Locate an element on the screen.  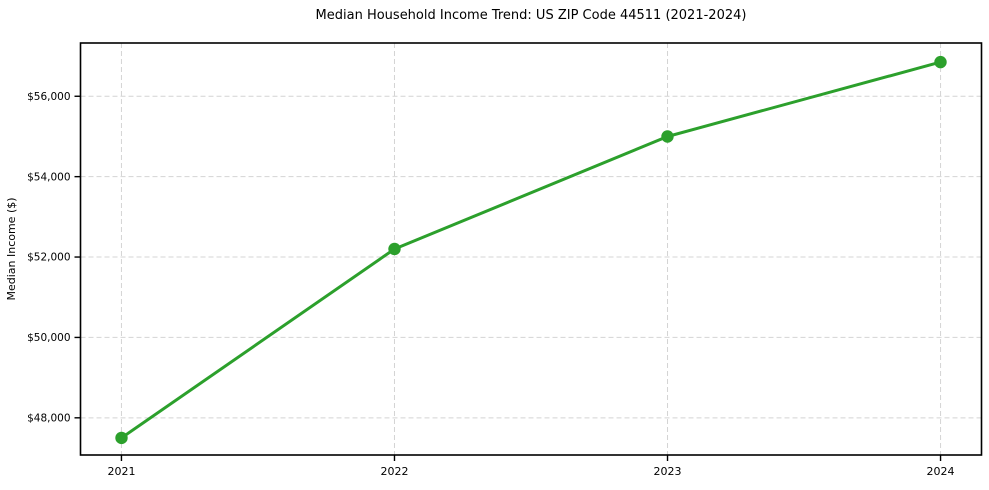
x-tick-label: 2022 is located at coordinates (394, 471).